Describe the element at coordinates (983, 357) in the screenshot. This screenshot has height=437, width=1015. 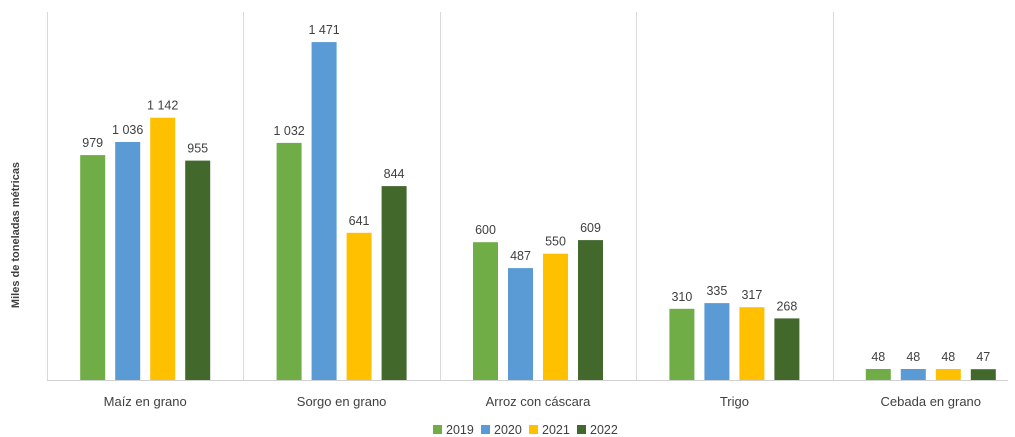
I see `data-label: 47` at that location.